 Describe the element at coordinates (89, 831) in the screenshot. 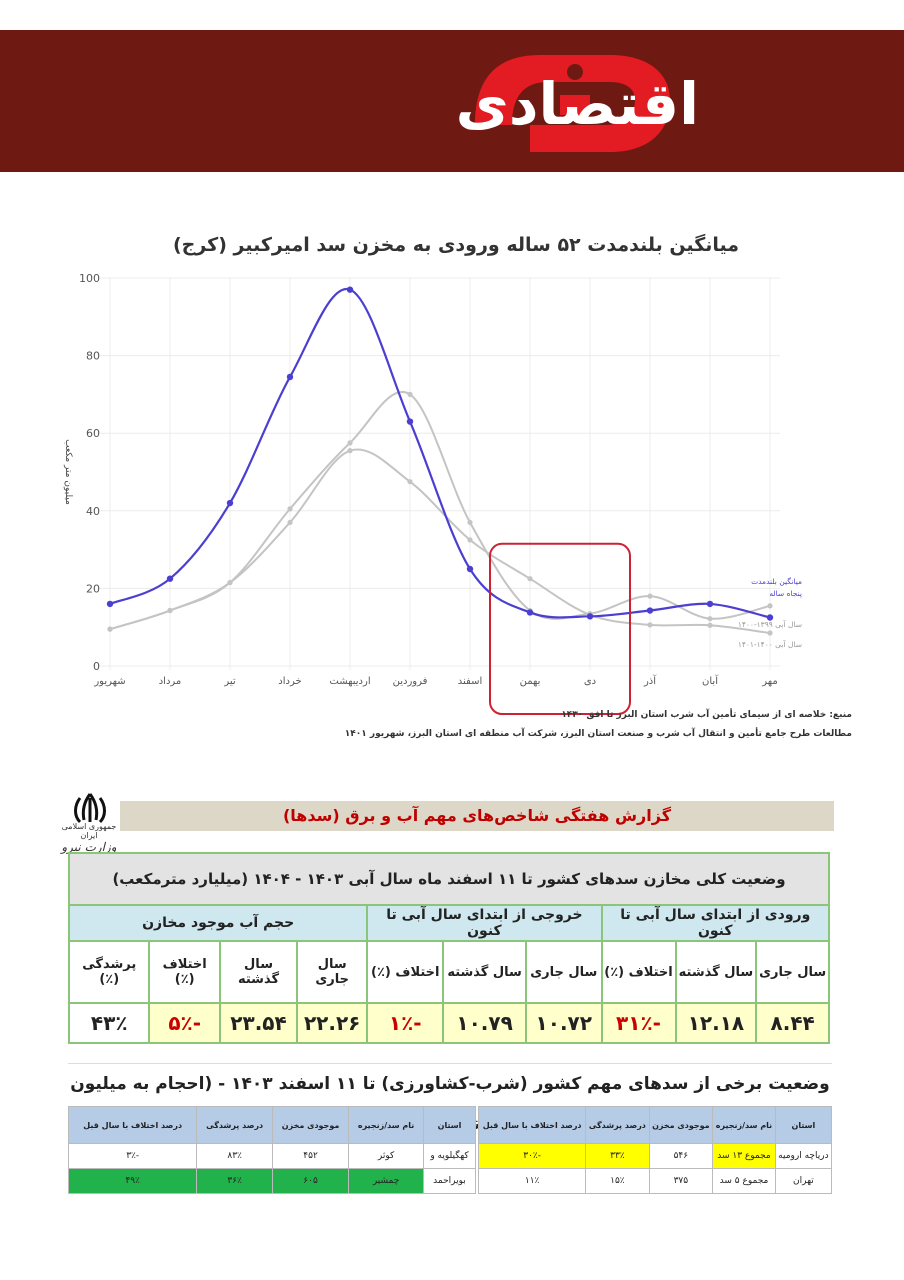

I see `emblem-caption: جمهوری اسلامی ایران` at that location.